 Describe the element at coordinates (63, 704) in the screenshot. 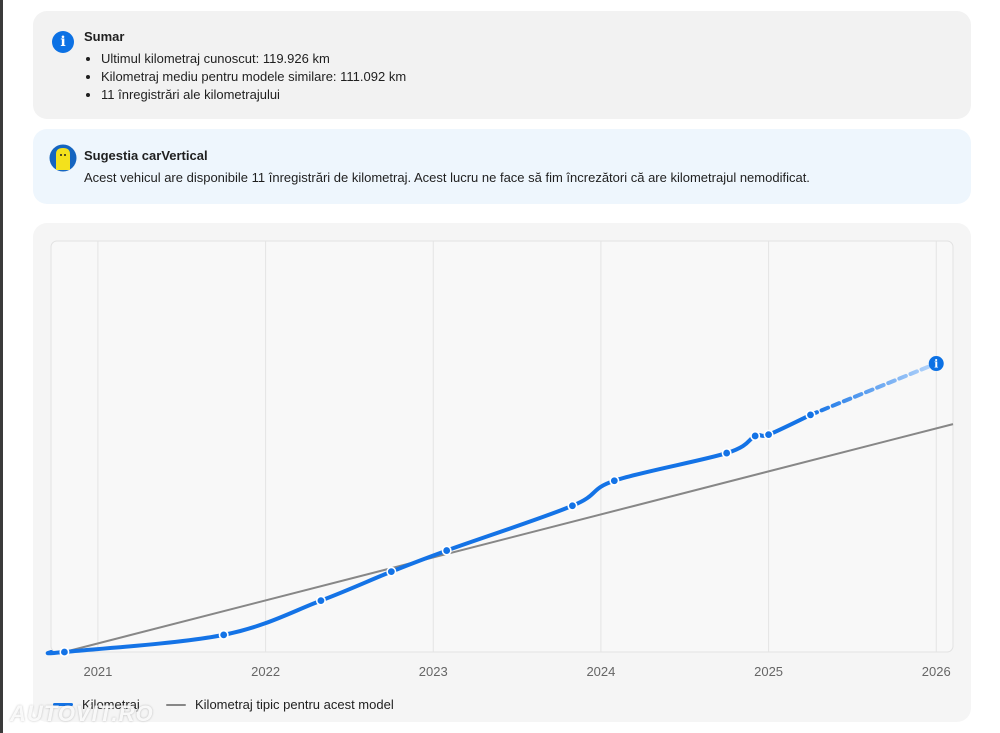

I see `legend-swatch-mileage` at that location.